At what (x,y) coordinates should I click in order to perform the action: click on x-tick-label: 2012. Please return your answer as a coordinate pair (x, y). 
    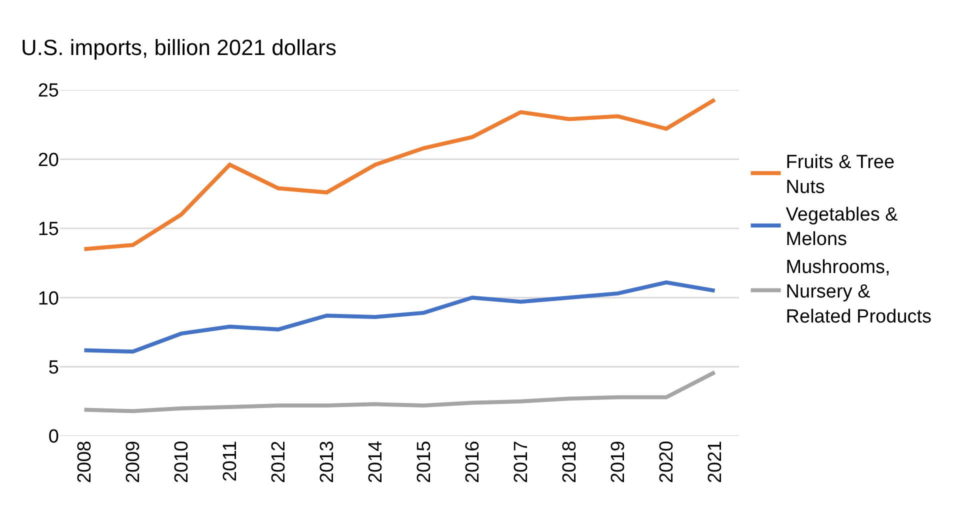
    Looking at the image, I should click on (279, 462).